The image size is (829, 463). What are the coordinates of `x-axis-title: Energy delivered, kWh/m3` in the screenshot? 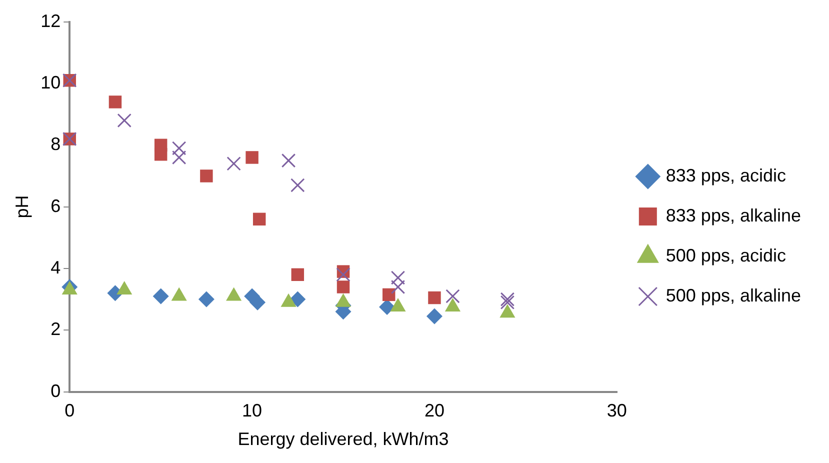 It's located at (343, 439).